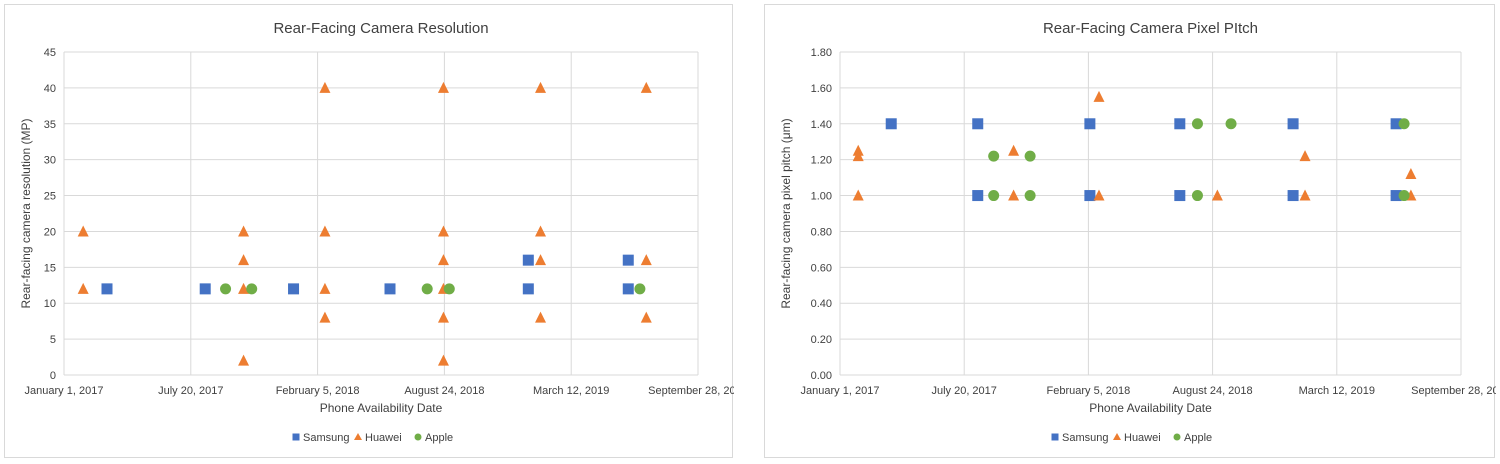  What do you see at coordinates (1198, 438) in the screenshot?
I see `legend-label: Apple` at bounding box center [1198, 438].